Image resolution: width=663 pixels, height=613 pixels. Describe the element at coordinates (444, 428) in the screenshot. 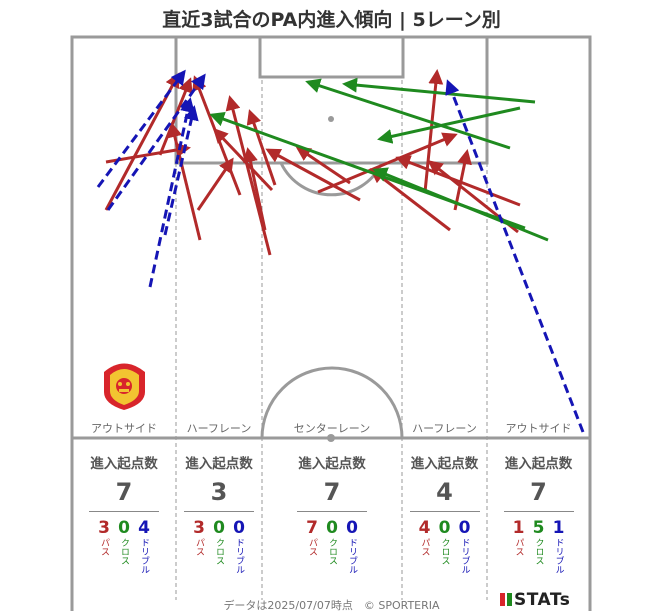

I see `lane-label-halfspace-right: ハーフレーン` at that location.